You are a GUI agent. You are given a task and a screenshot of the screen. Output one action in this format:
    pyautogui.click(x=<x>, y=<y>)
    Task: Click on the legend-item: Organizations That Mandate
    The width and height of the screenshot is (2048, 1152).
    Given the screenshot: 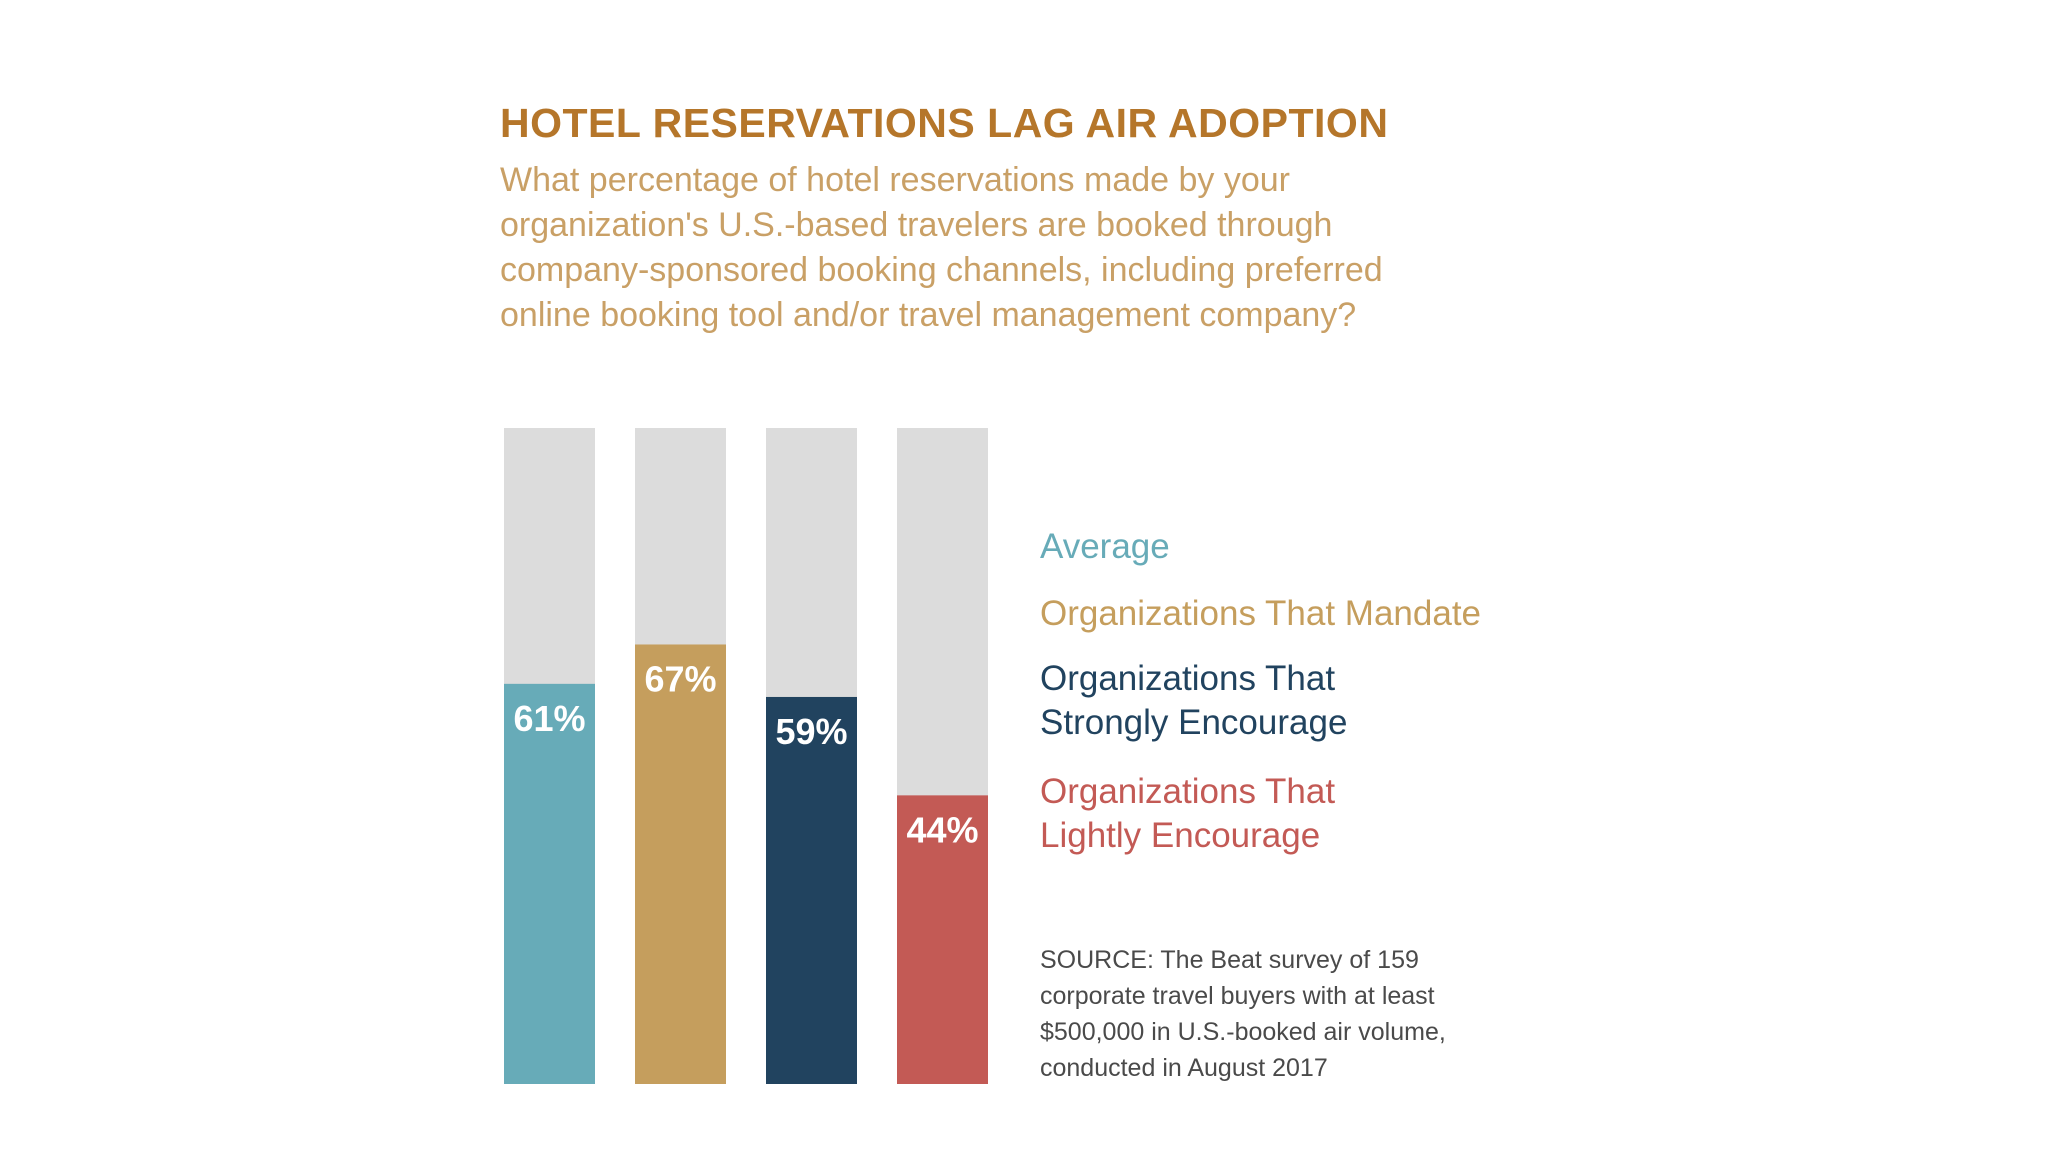 What is the action you would take?
    pyautogui.click(x=1260, y=614)
    